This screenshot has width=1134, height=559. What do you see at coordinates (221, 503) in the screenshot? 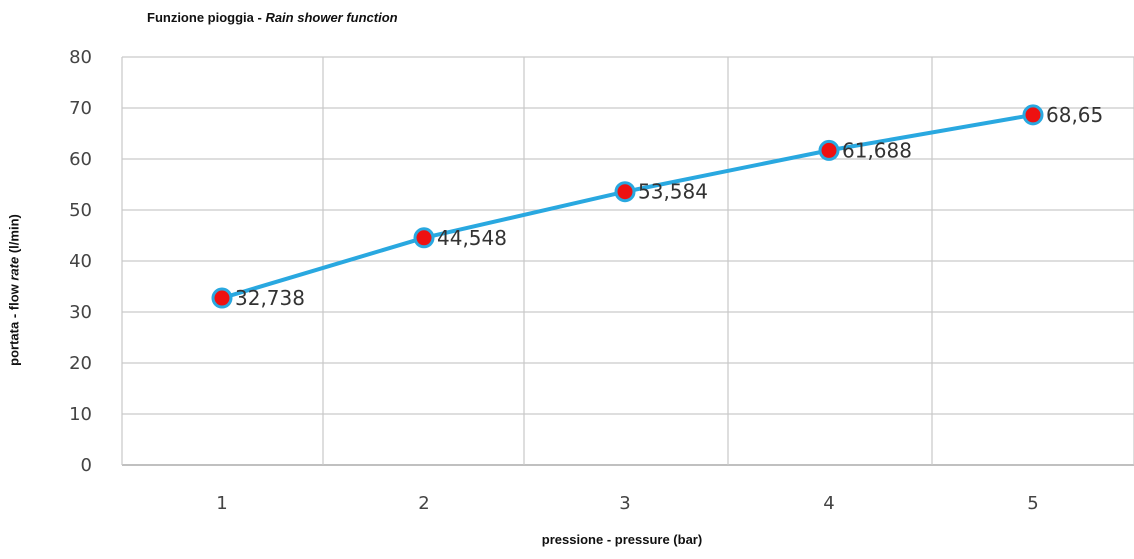
I see `x-tick-label: 1` at bounding box center [221, 503].